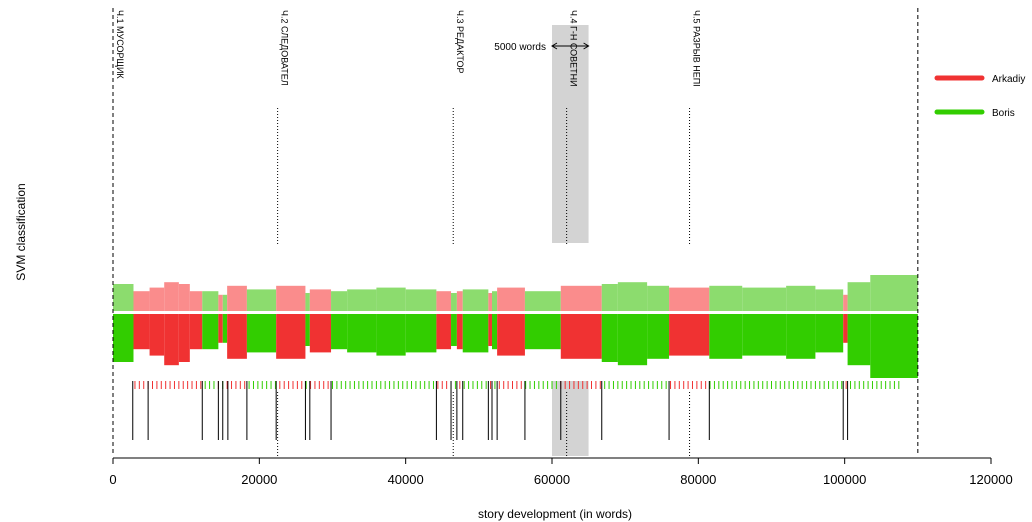 Image resolution: width=1032 pixels, height=522 pixels. Describe the element at coordinates (285, 48) in the screenshot. I see `chapter-label: Ч.2 СЛЕДОВАТЕЛ` at that location.